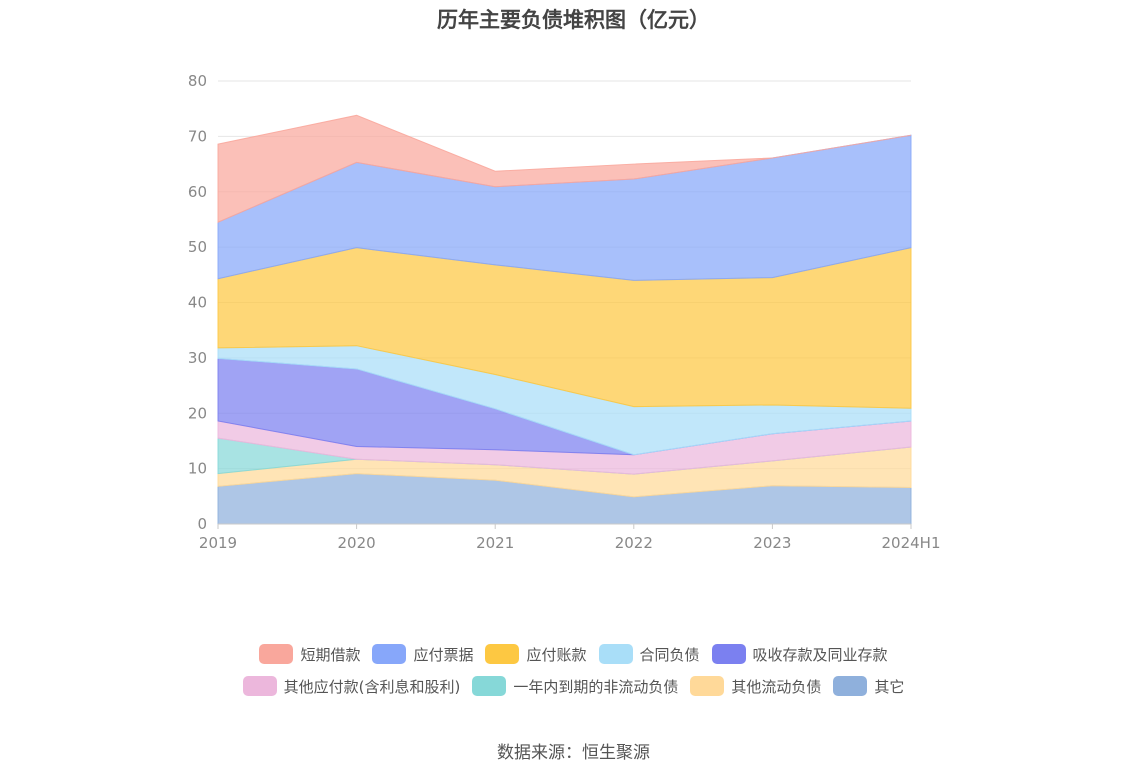 Image resolution: width=1147 pixels, height=776 pixels. I want to click on x-tick-label: 2019, so click(218, 543).